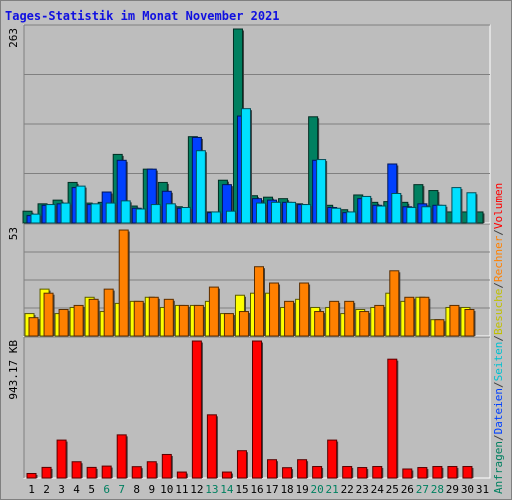 This screenshot has height=500, width=512. What do you see at coordinates (76, 489) in the screenshot?
I see `x-tick-label: 4` at bounding box center [76, 489].